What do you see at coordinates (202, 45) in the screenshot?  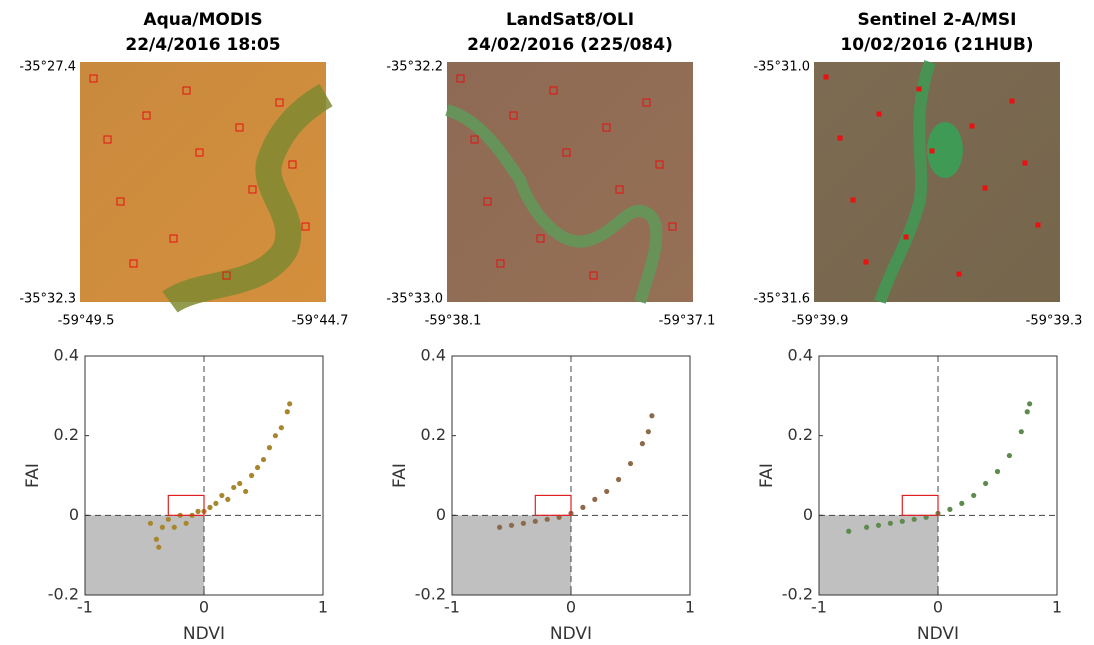 I see `image-title: 22/4/2016 18:05` at bounding box center [202, 45].